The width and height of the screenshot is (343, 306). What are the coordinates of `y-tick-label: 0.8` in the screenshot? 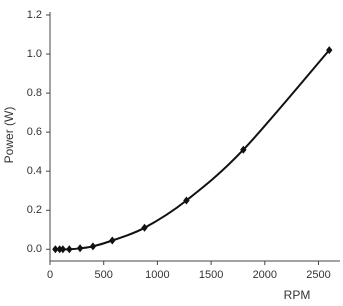 It's located at (34, 93).